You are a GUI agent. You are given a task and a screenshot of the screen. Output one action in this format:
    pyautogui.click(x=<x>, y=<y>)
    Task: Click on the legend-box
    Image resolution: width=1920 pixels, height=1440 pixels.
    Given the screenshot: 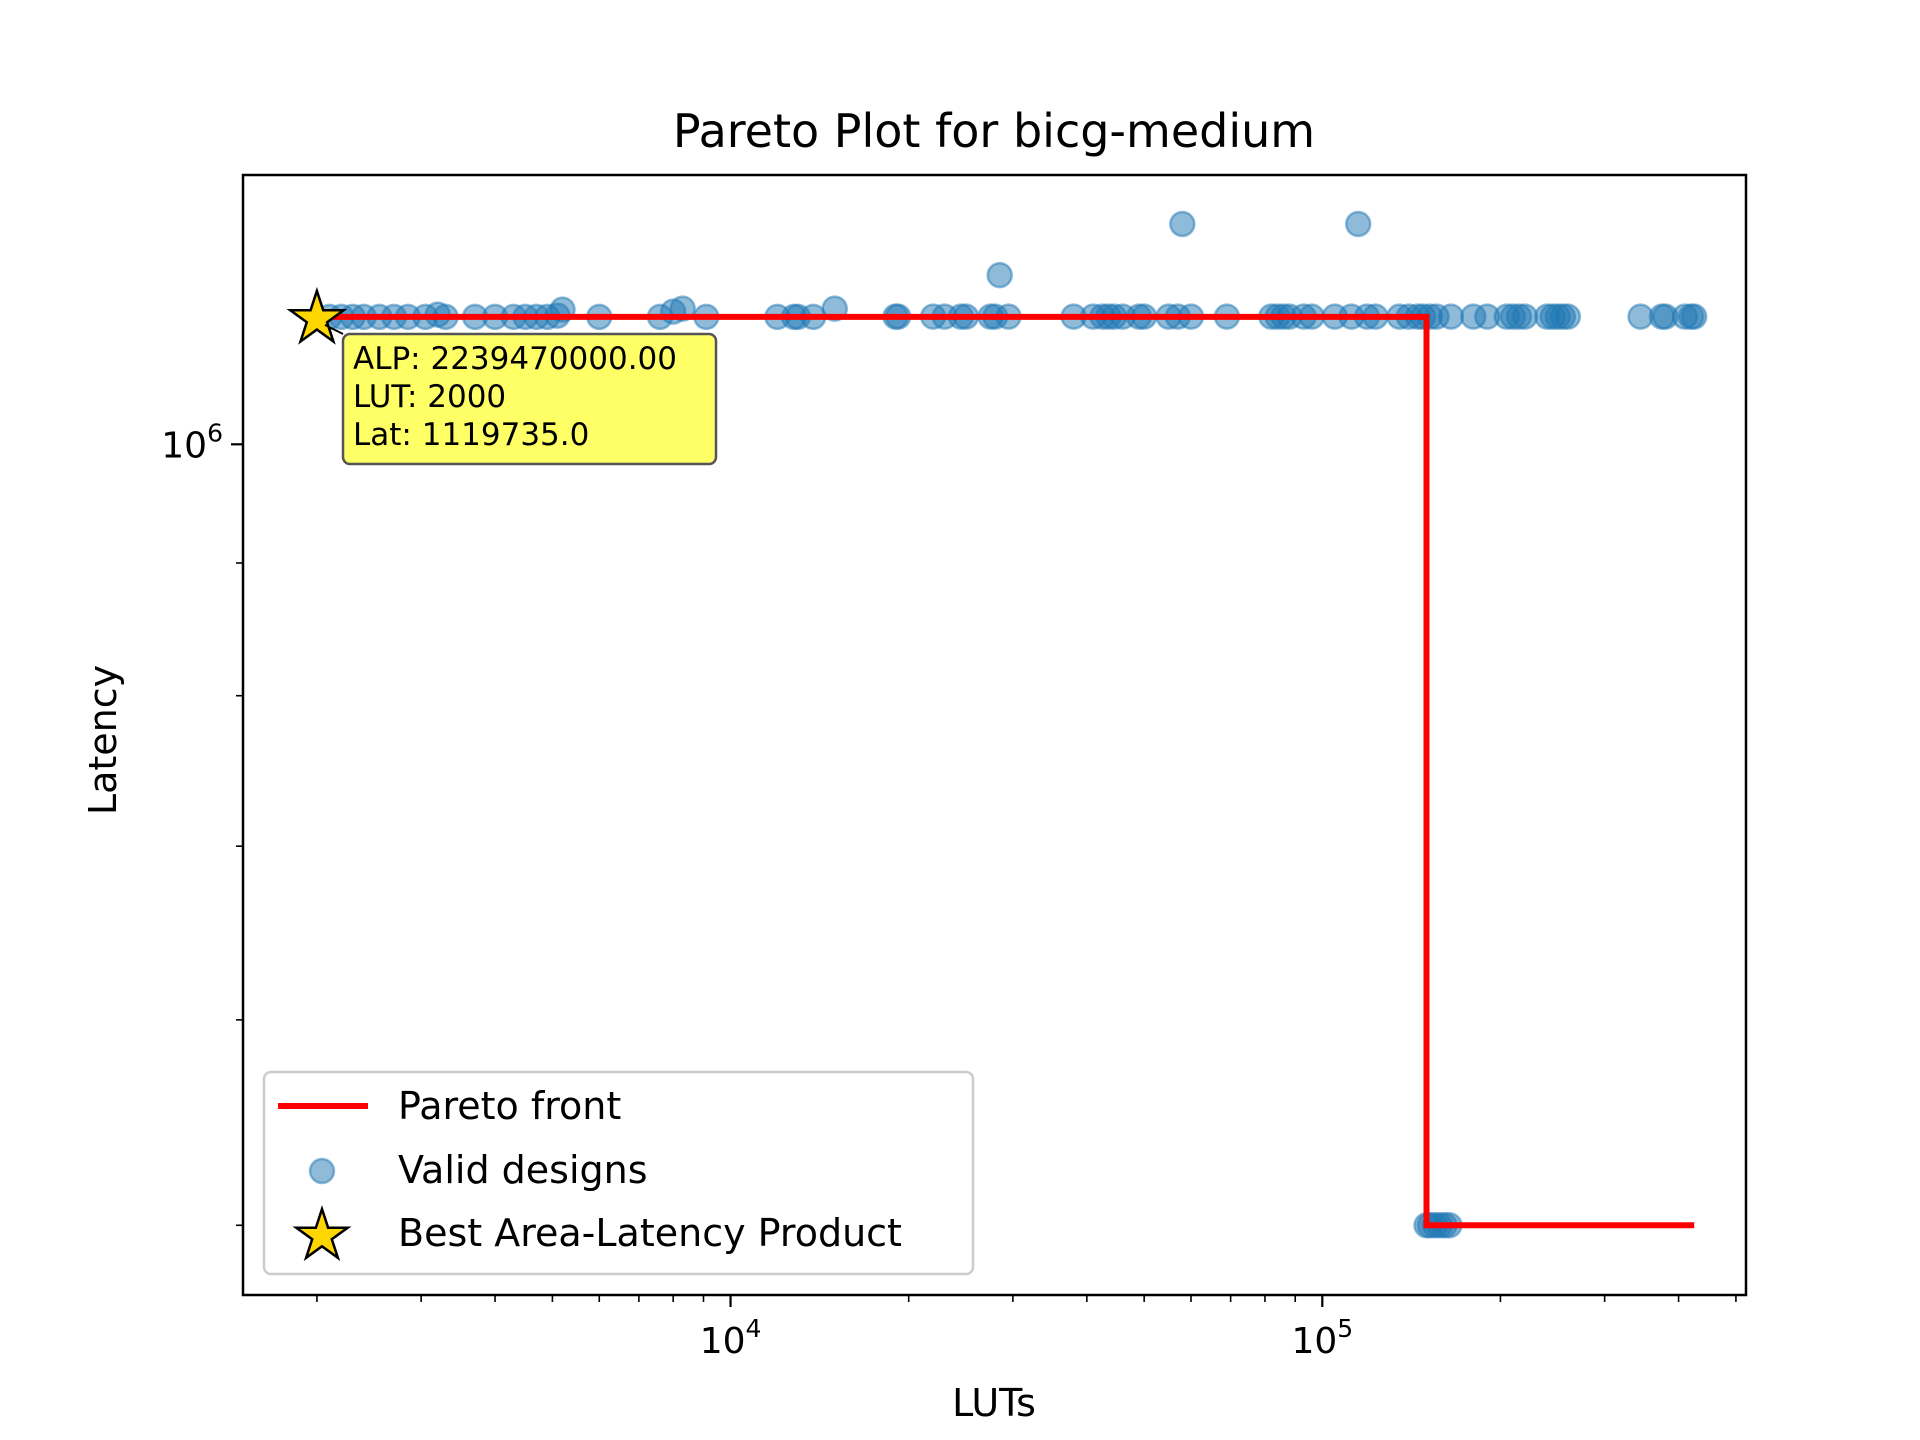 What is the action you would take?
    pyautogui.click(x=618, y=1173)
    